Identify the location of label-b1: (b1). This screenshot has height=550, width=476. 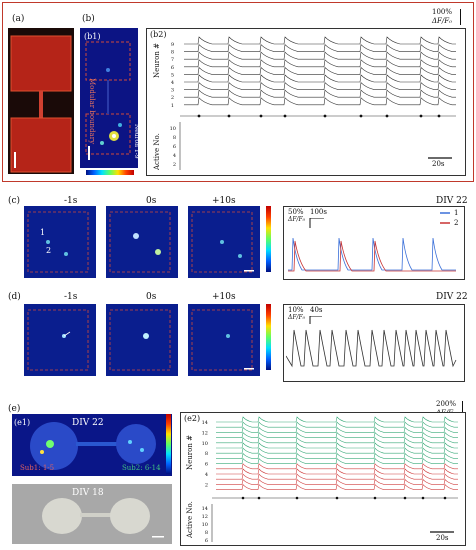
(92, 36).